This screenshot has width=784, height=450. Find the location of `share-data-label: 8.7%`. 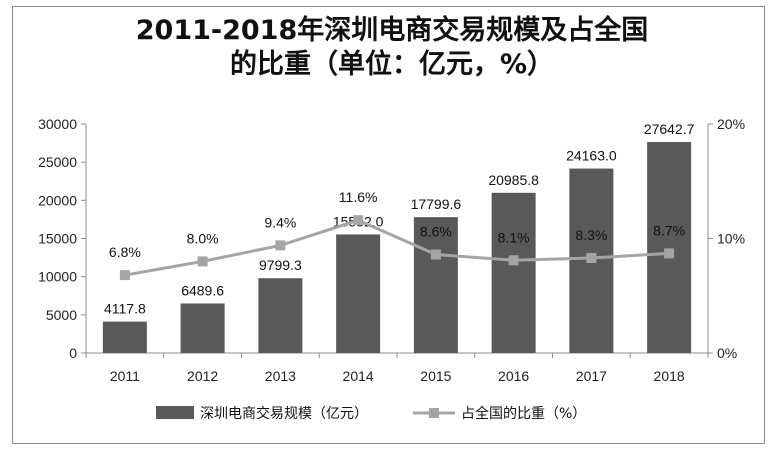

share-data-label: 8.7% is located at coordinates (669, 230).